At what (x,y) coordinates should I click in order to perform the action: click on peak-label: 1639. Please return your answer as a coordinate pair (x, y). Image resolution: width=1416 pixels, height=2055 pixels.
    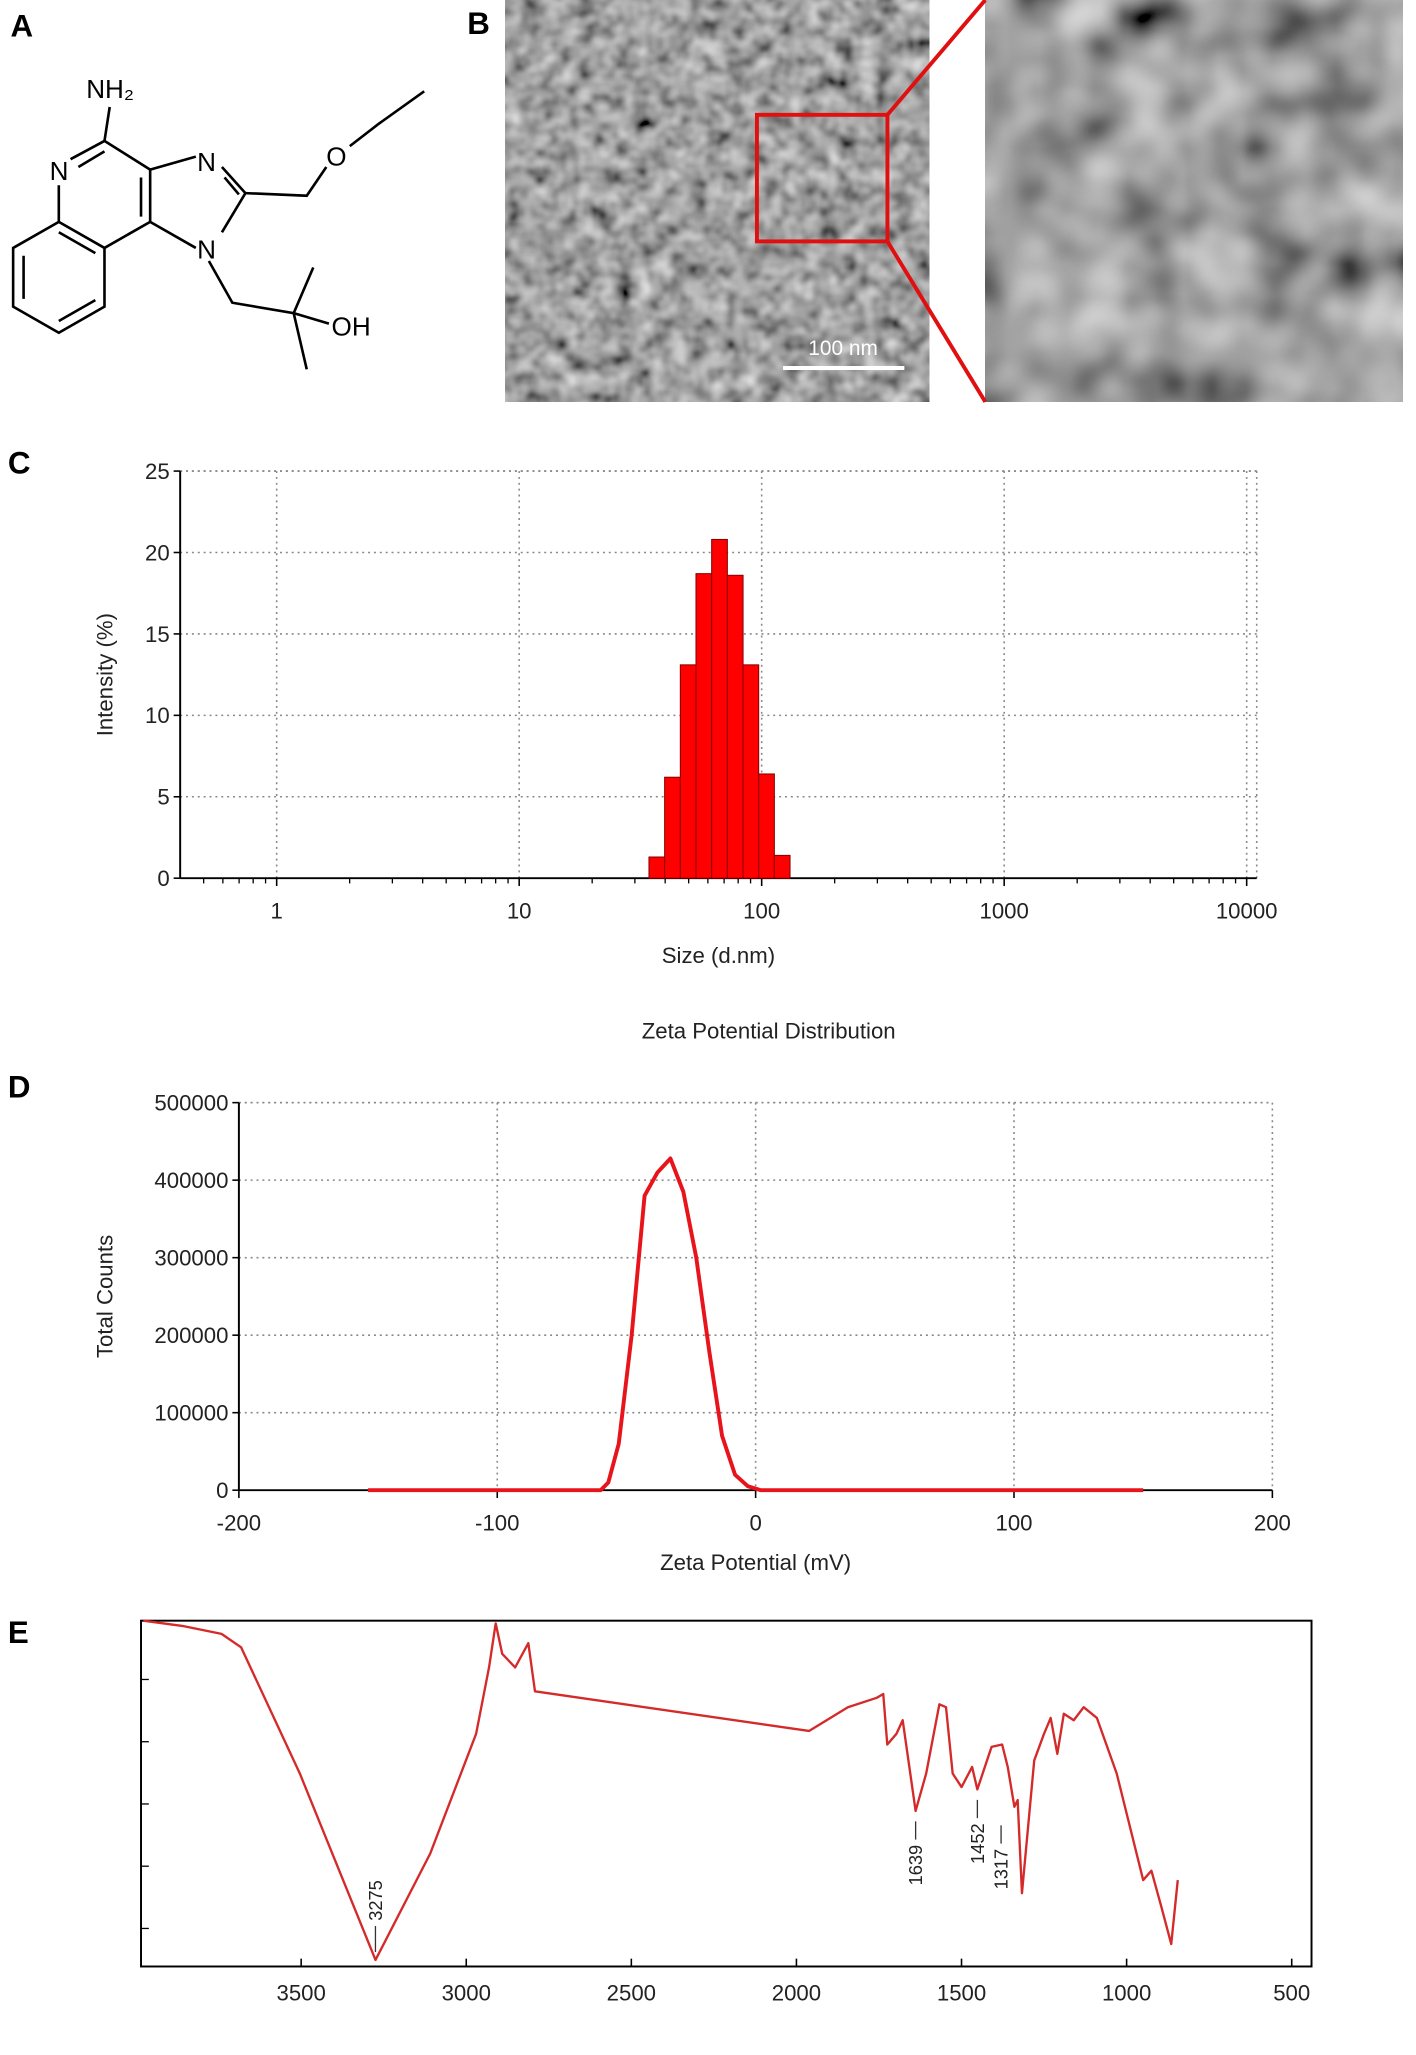
    Looking at the image, I should click on (915, 1865).